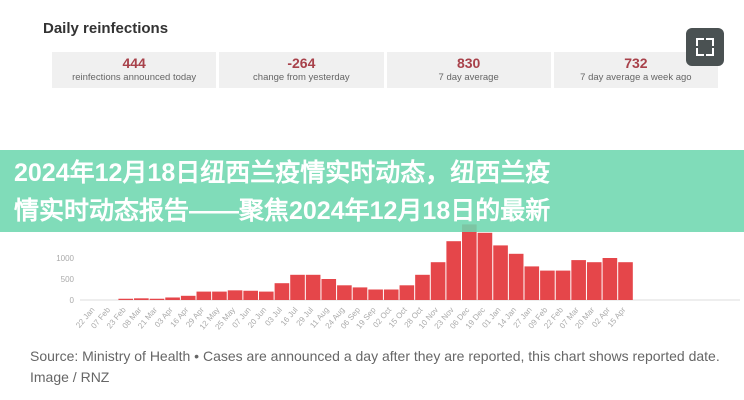 The height and width of the screenshot is (400, 744). What do you see at coordinates (106, 28) in the screenshot?
I see `chart-title: Daily reinfections` at bounding box center [106, 28].